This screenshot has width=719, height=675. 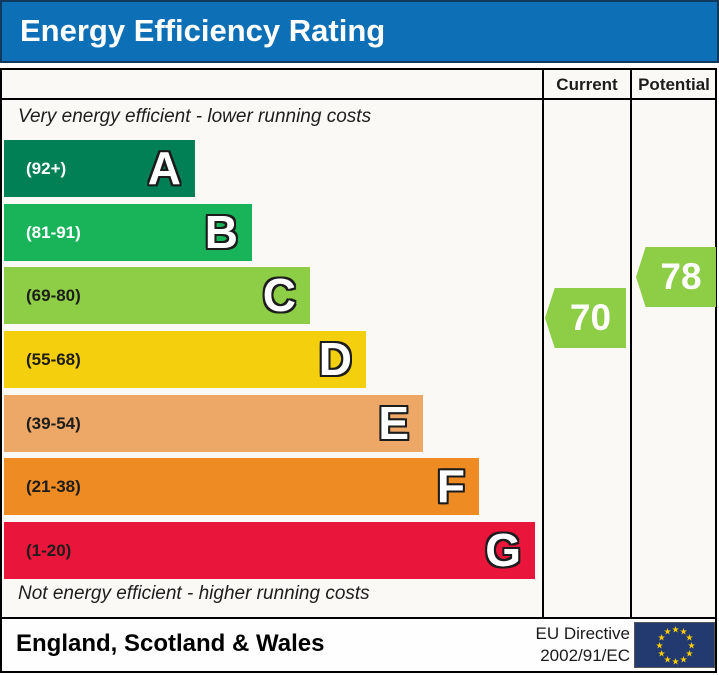 What do you see at coordinates (335, 359) in the screenshot?
I see `band-d-letter: D` at bounding box center [335, 359].